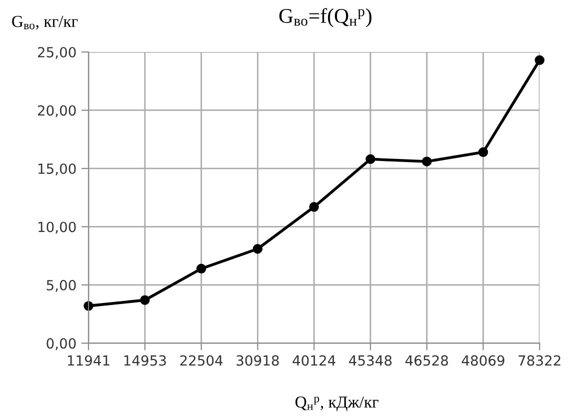 The height and width of the screenshot is (416, 571). Describe the element at coordinates (57, 169) in the screenshot. I see `y-tick-label: 15,00` at that location.